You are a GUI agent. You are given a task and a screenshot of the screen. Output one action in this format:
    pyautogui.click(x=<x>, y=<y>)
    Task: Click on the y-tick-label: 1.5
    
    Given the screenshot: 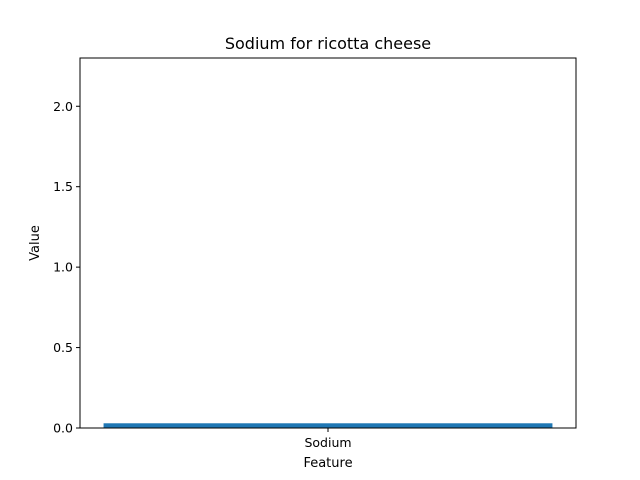 What is the action you would take?
    pyautogui.click(x=63, y=186)
    